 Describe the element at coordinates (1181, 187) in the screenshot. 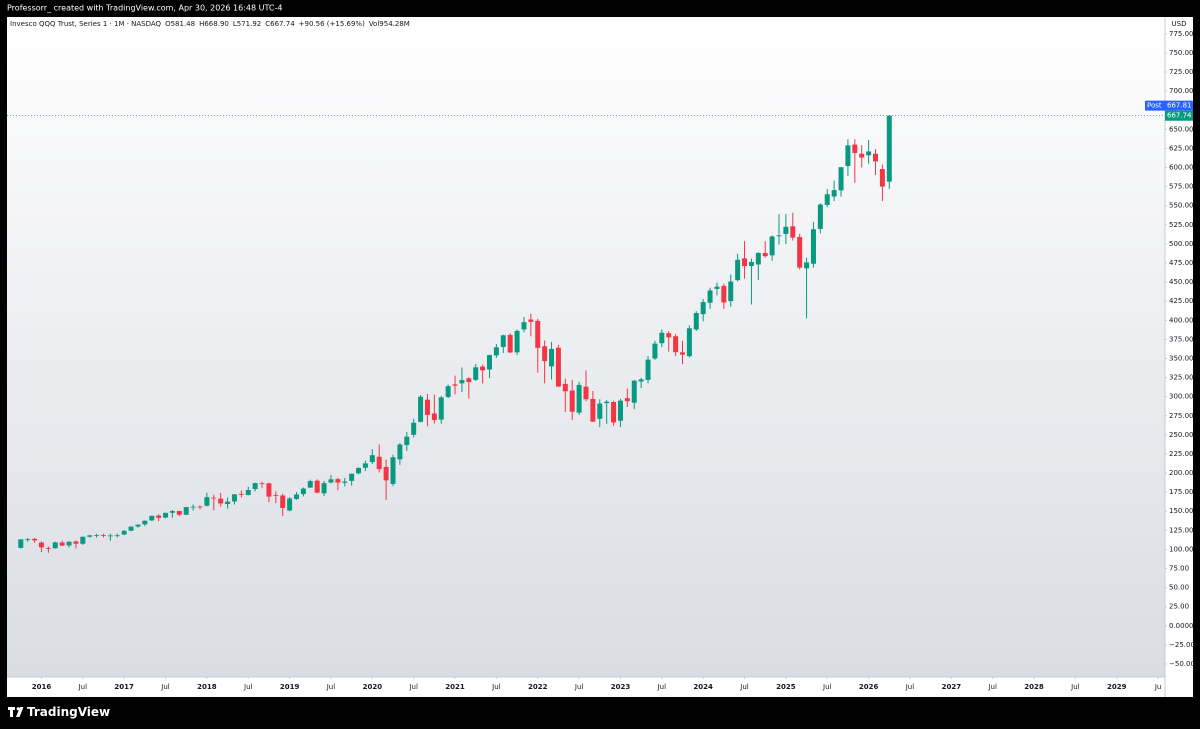

I see `y-tick-label: 575.00` at that location.